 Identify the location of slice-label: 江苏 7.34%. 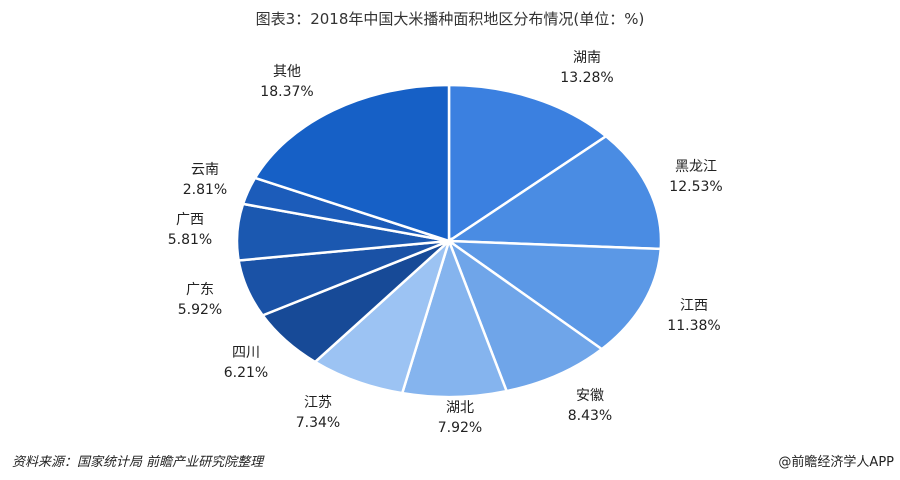
(318, 413).